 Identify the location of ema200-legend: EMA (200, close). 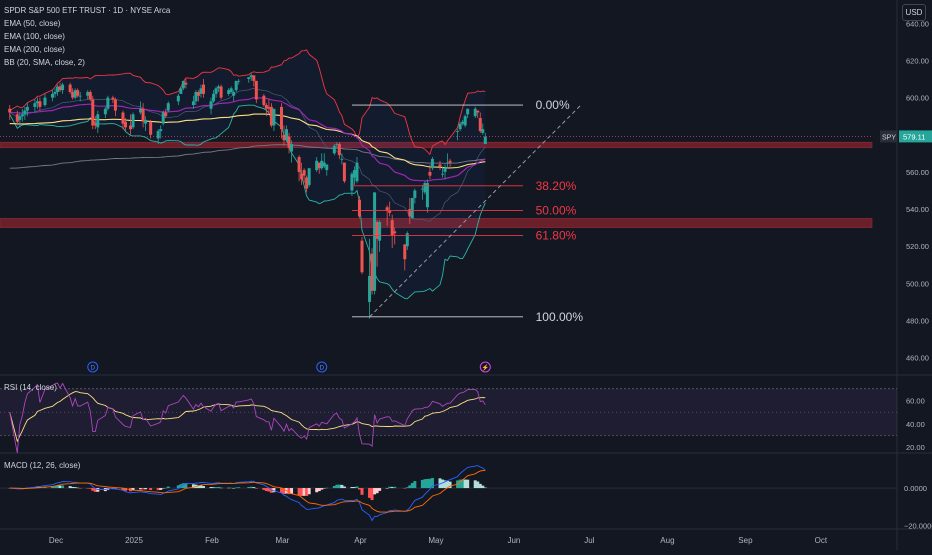
(34, 49).